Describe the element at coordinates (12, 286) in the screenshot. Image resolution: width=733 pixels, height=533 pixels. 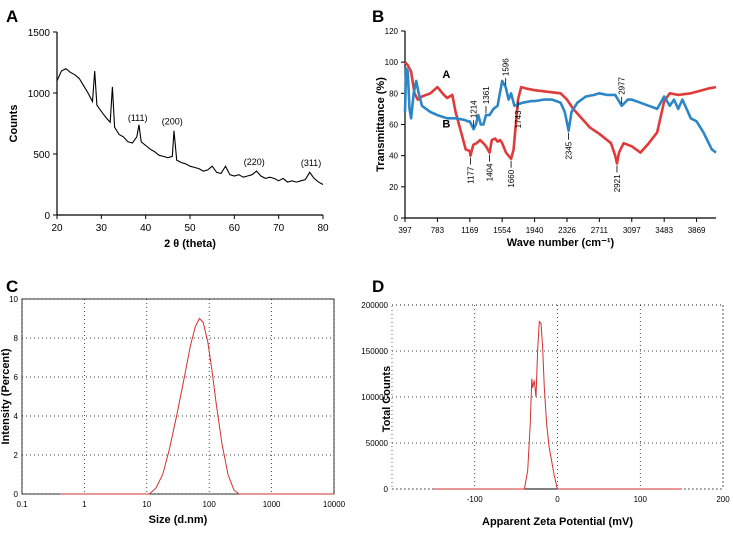
I see `panel-label-c: C` at that location.